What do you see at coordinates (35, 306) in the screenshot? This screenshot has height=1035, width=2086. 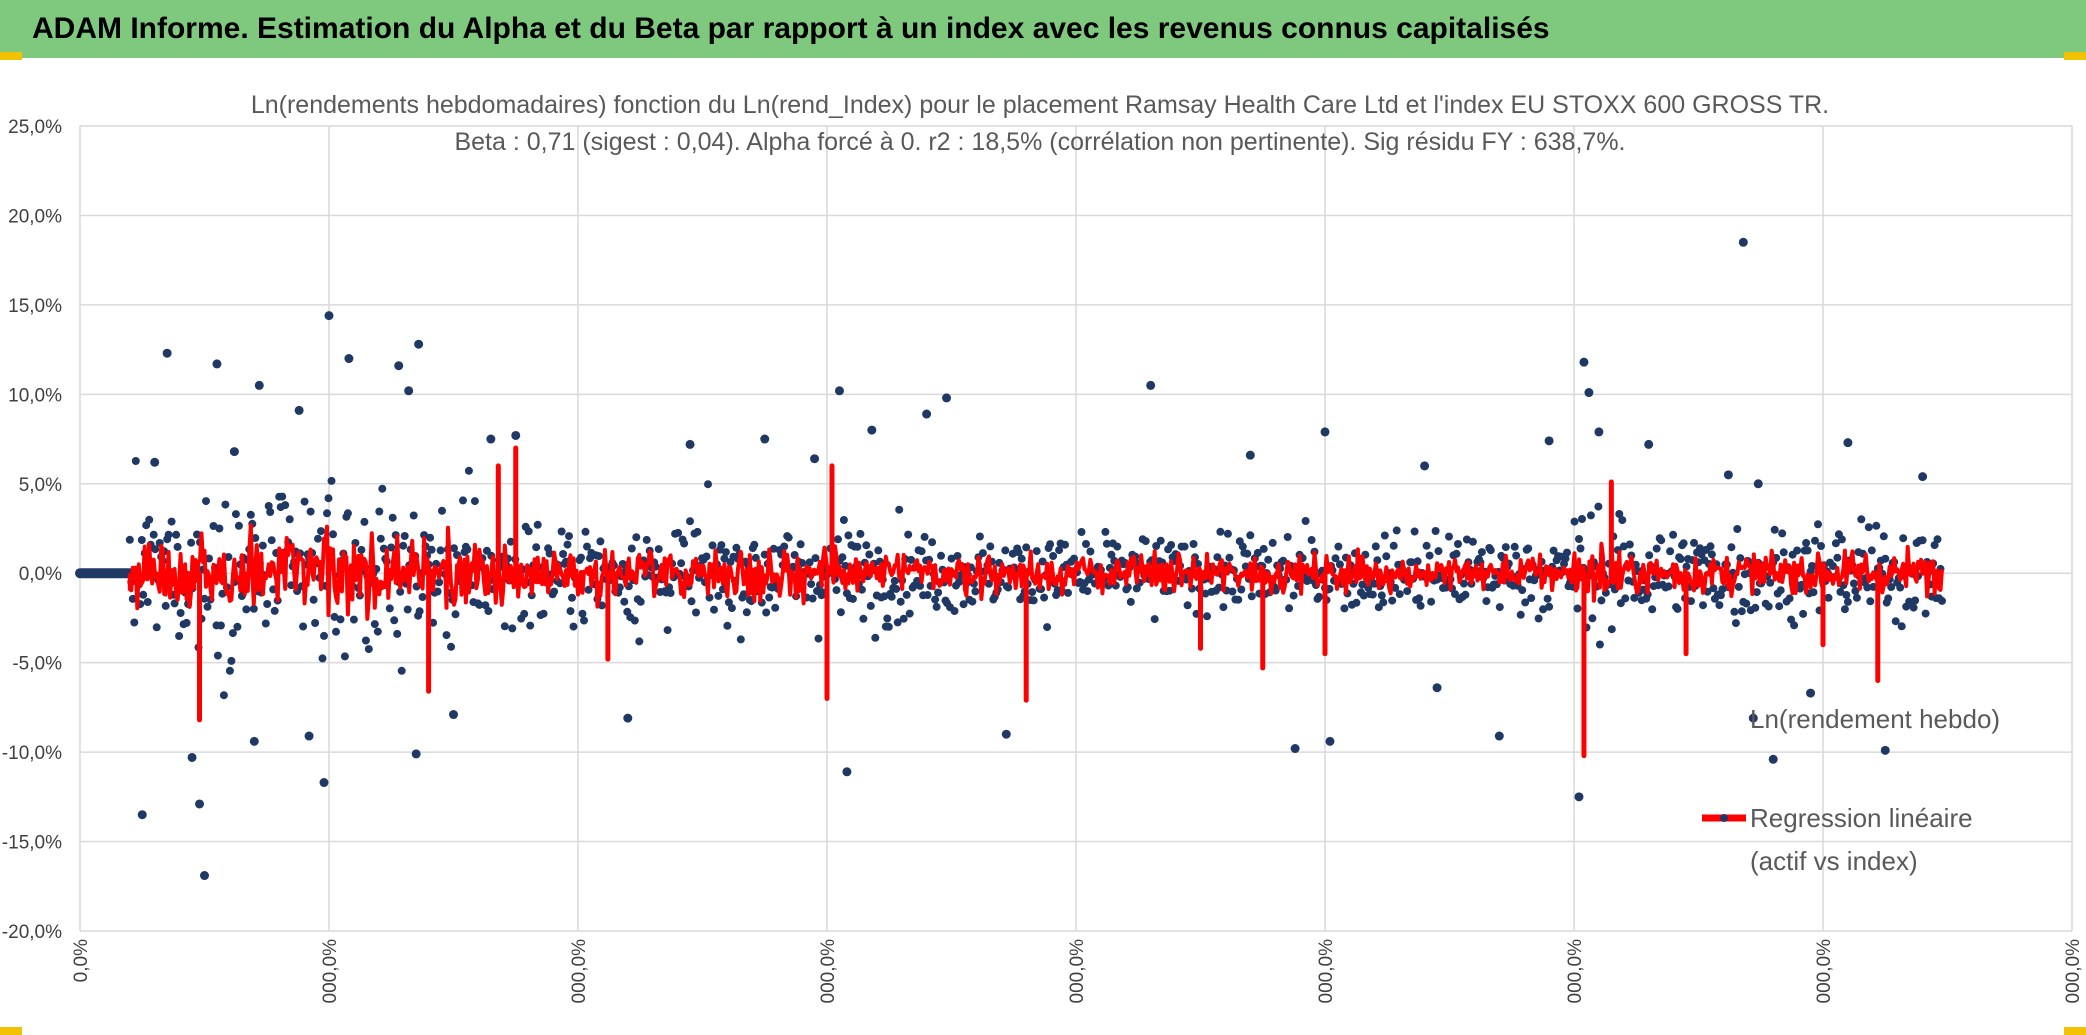 I see `y-tick-label: 15,0%` at bounding box center [35, 306].